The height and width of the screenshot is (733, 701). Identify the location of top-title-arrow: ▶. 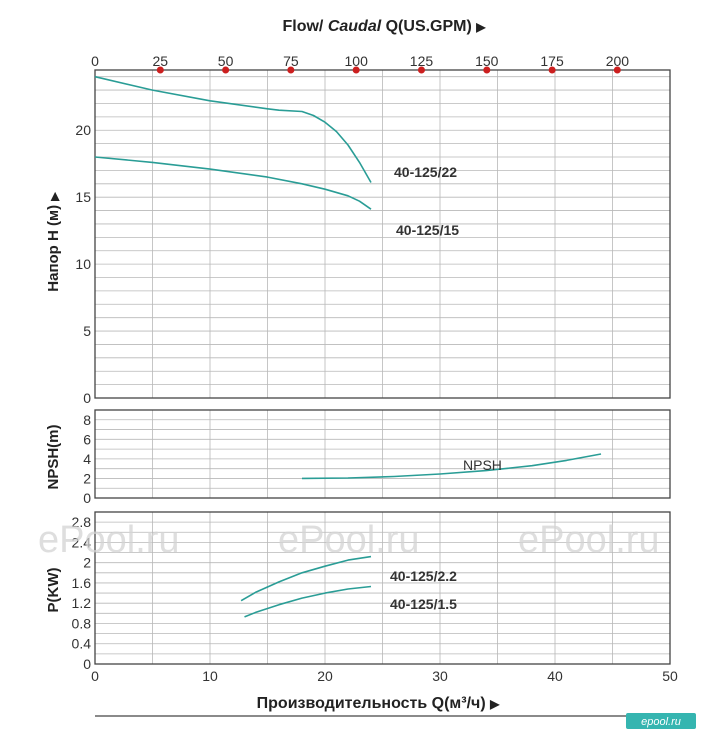
(480, 27).